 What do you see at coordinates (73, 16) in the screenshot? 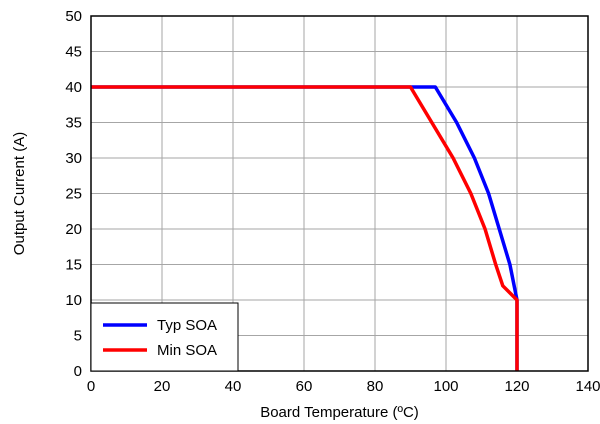
I see `y-tick-label: 50` at bounding box center [73, 16].